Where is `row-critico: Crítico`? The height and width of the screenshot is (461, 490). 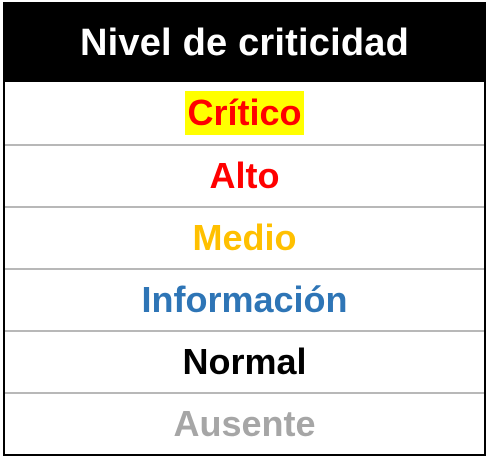 row-critico: Crítico is located at coordinates (244, 113).